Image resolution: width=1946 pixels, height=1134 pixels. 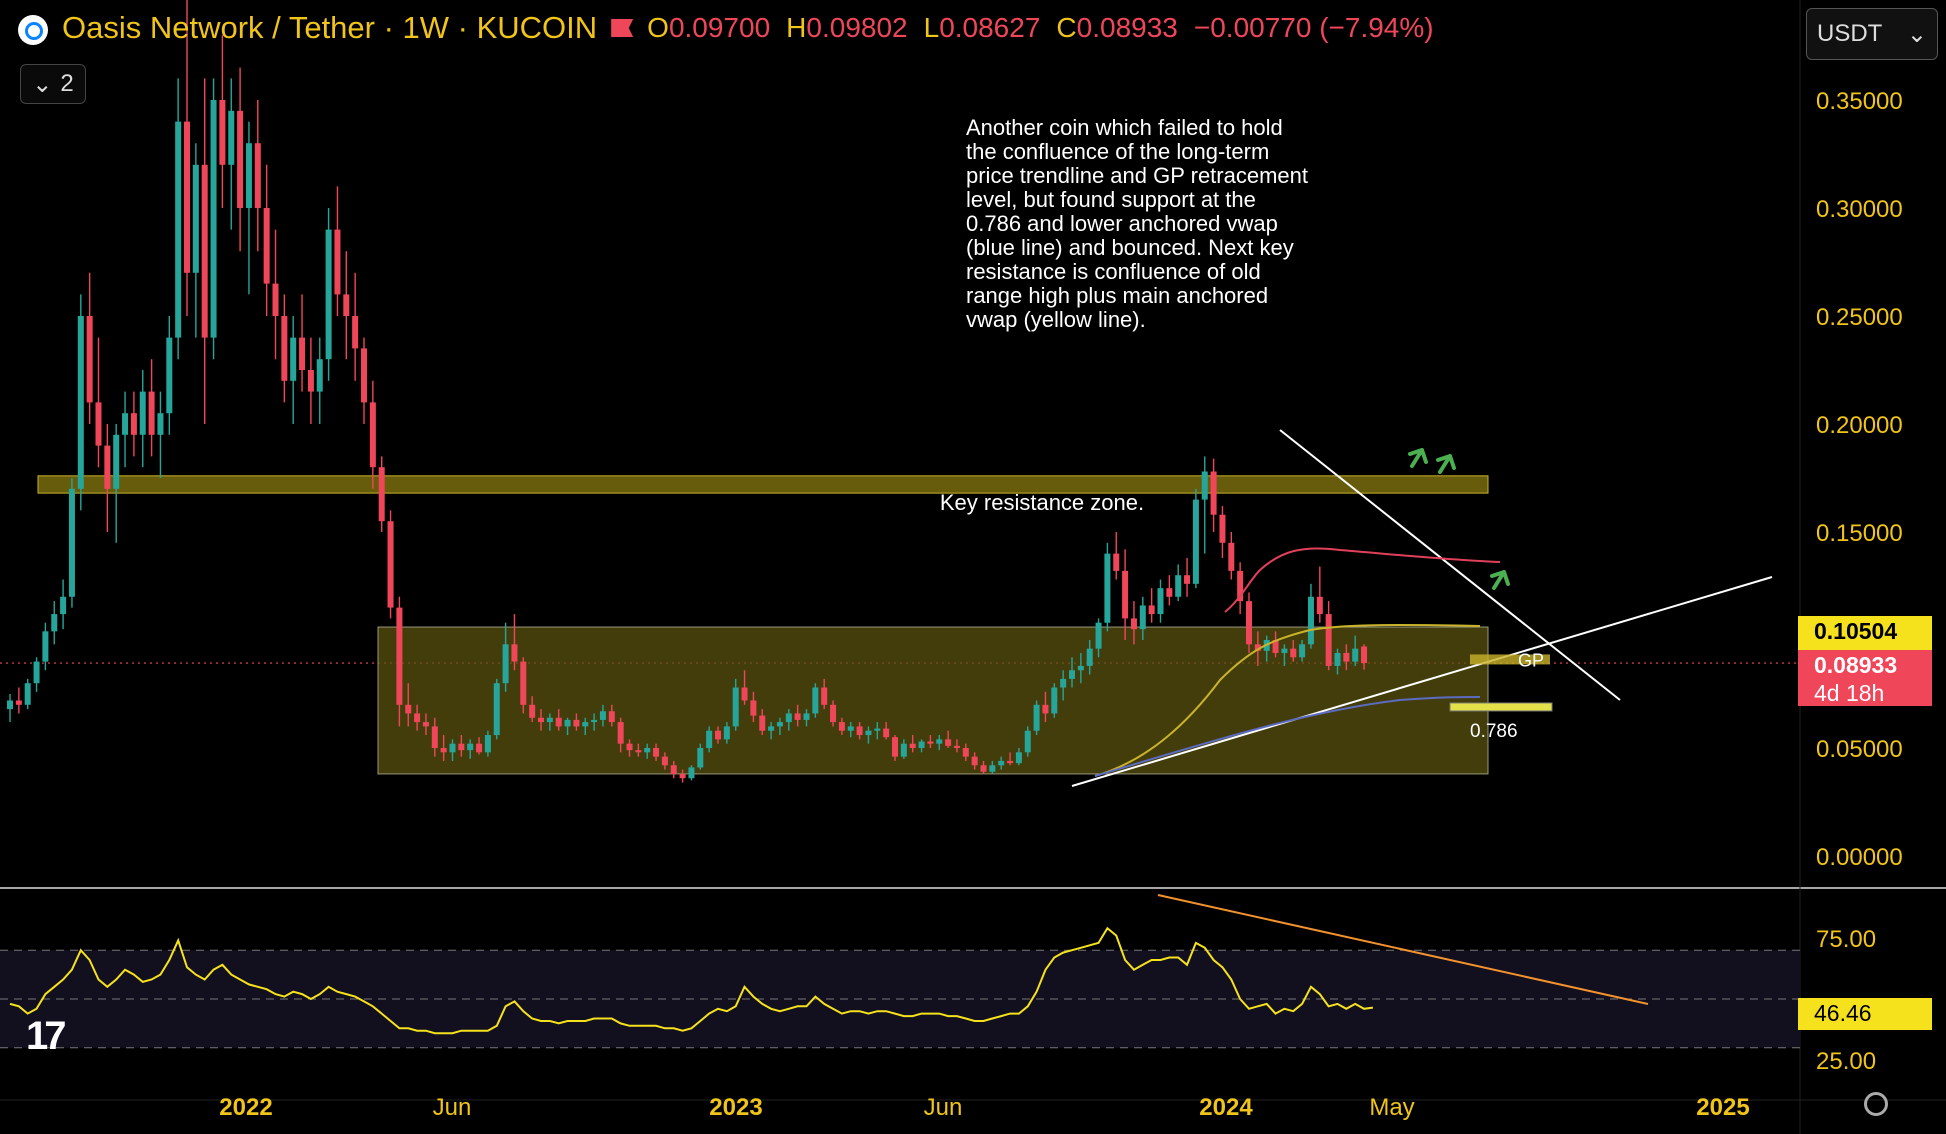 What do you see at coordinates (1722, 1107) in the screenshot?
I see `time-tick-label: 2025` at bounding box center [1722, 1107].